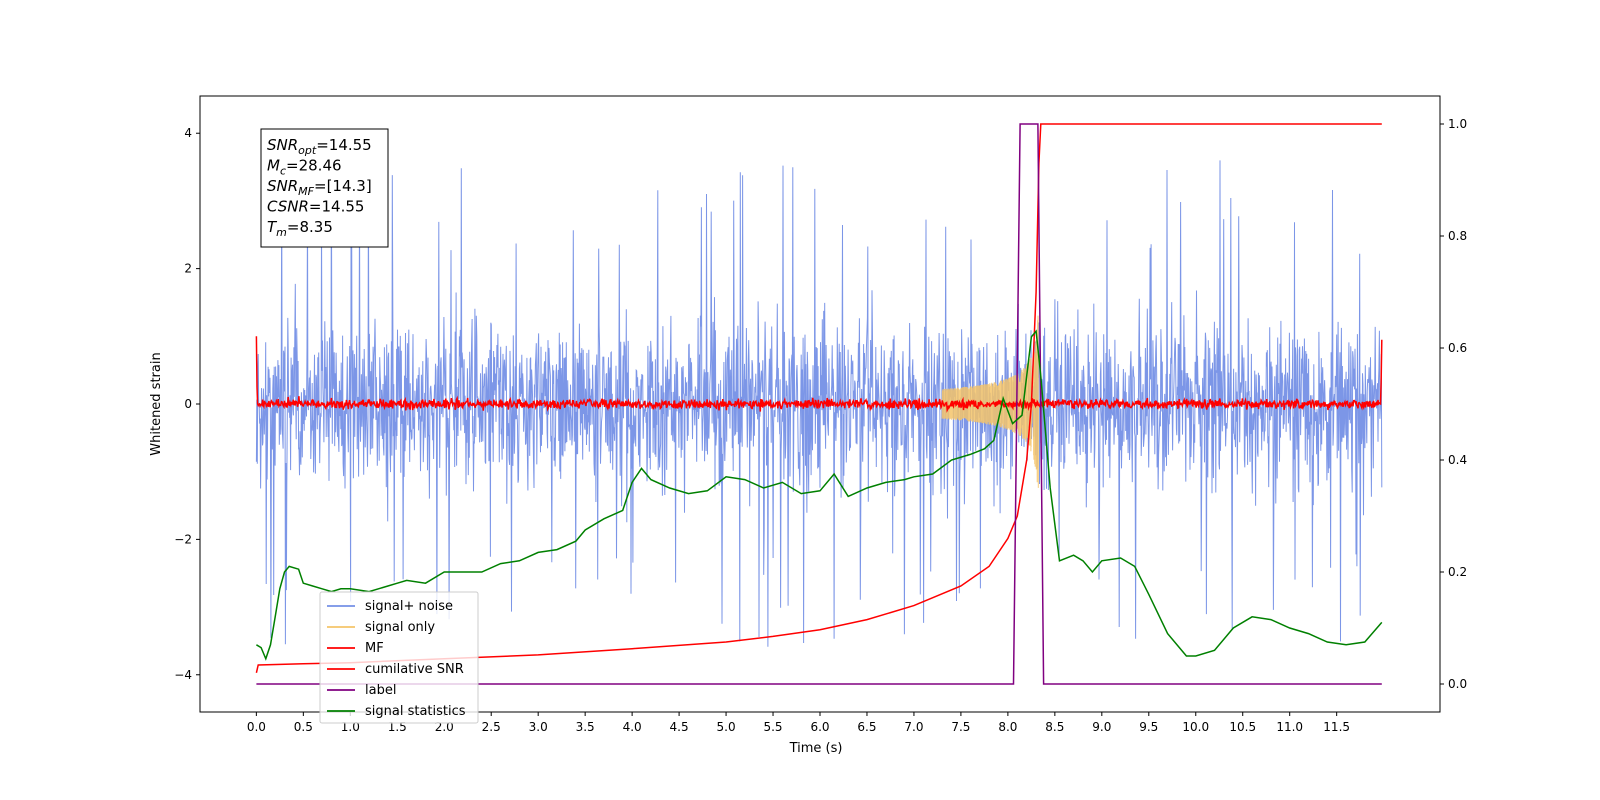 This screenshot has height=800, width=1600. I want to click on annotation-frame, so click(324, 188).